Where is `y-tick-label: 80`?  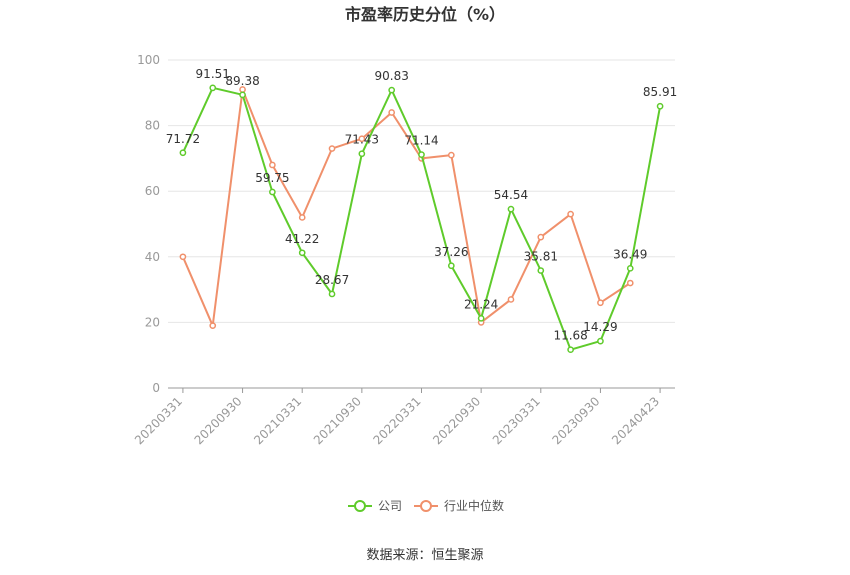 y-tick-label: 80 is located at coordinates (152, 126).